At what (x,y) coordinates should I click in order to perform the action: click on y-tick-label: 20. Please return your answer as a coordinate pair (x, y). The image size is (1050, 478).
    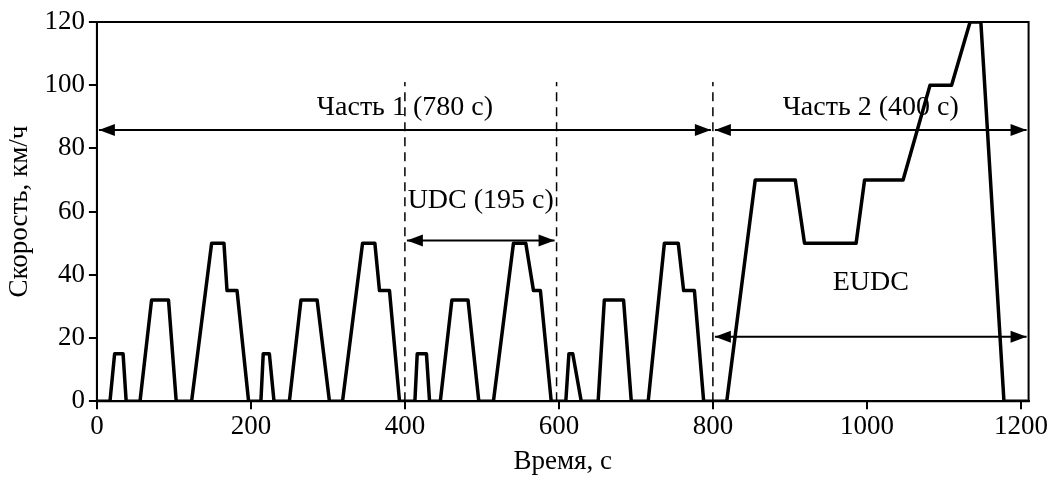
    Looking at the image, I should click on (71, 336).